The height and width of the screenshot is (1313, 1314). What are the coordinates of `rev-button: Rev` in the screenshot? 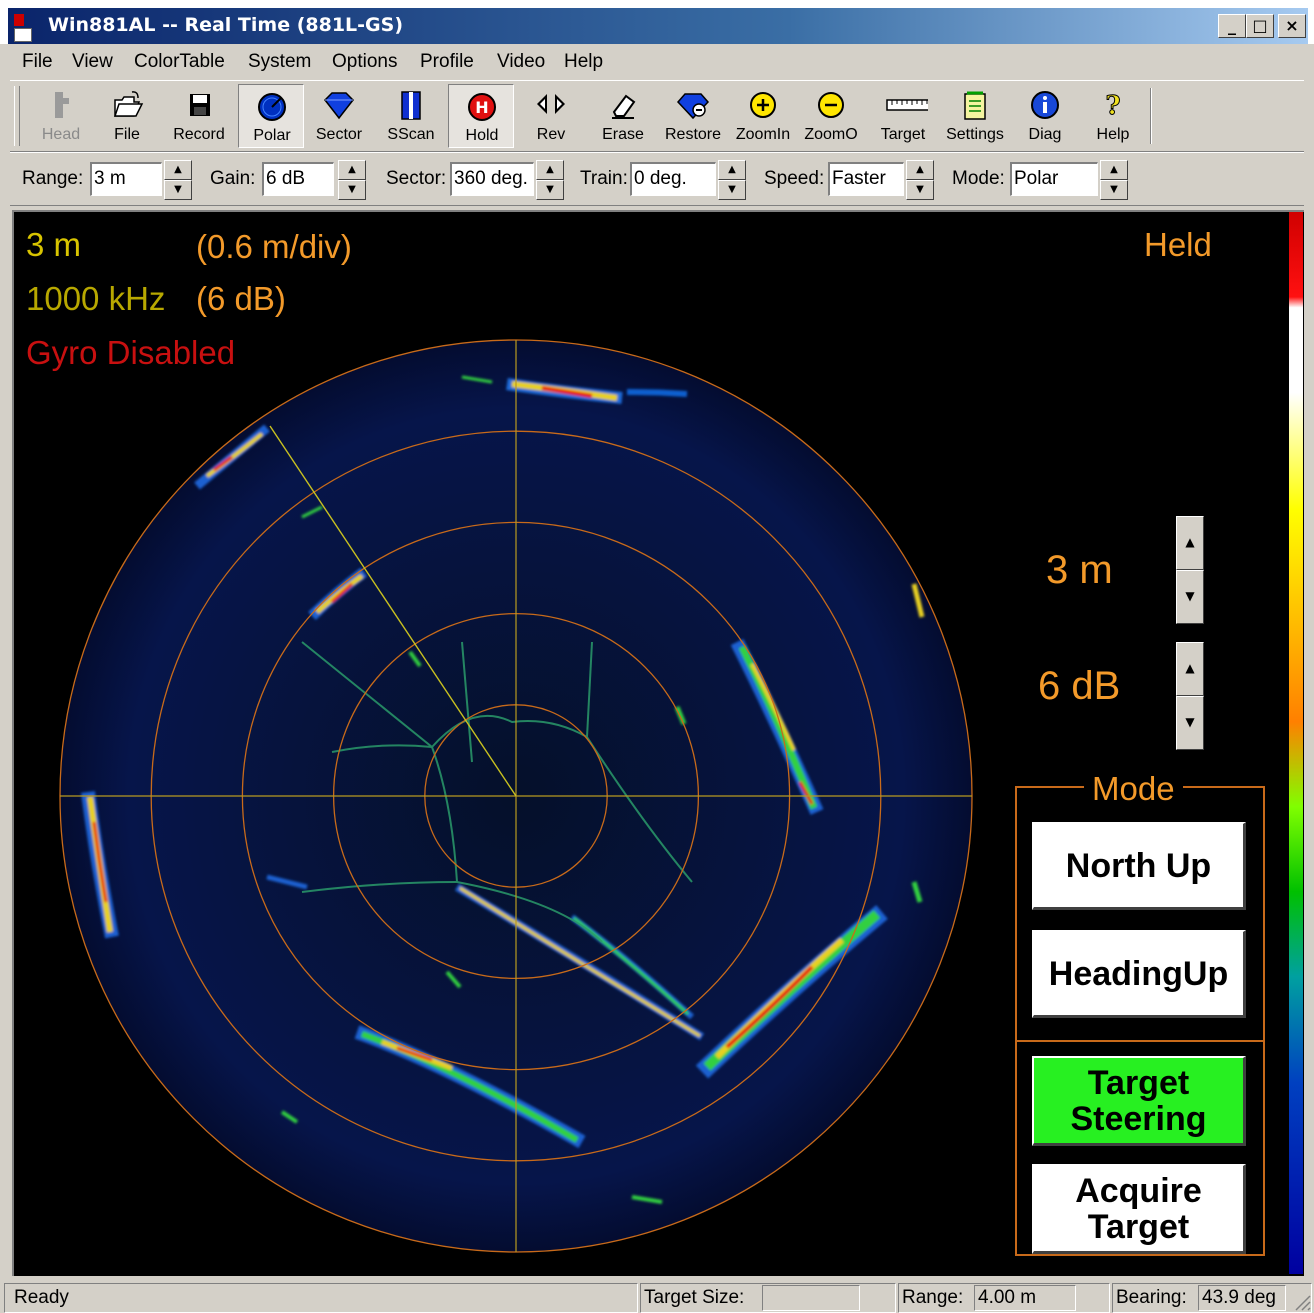 It's located at (551, 116).